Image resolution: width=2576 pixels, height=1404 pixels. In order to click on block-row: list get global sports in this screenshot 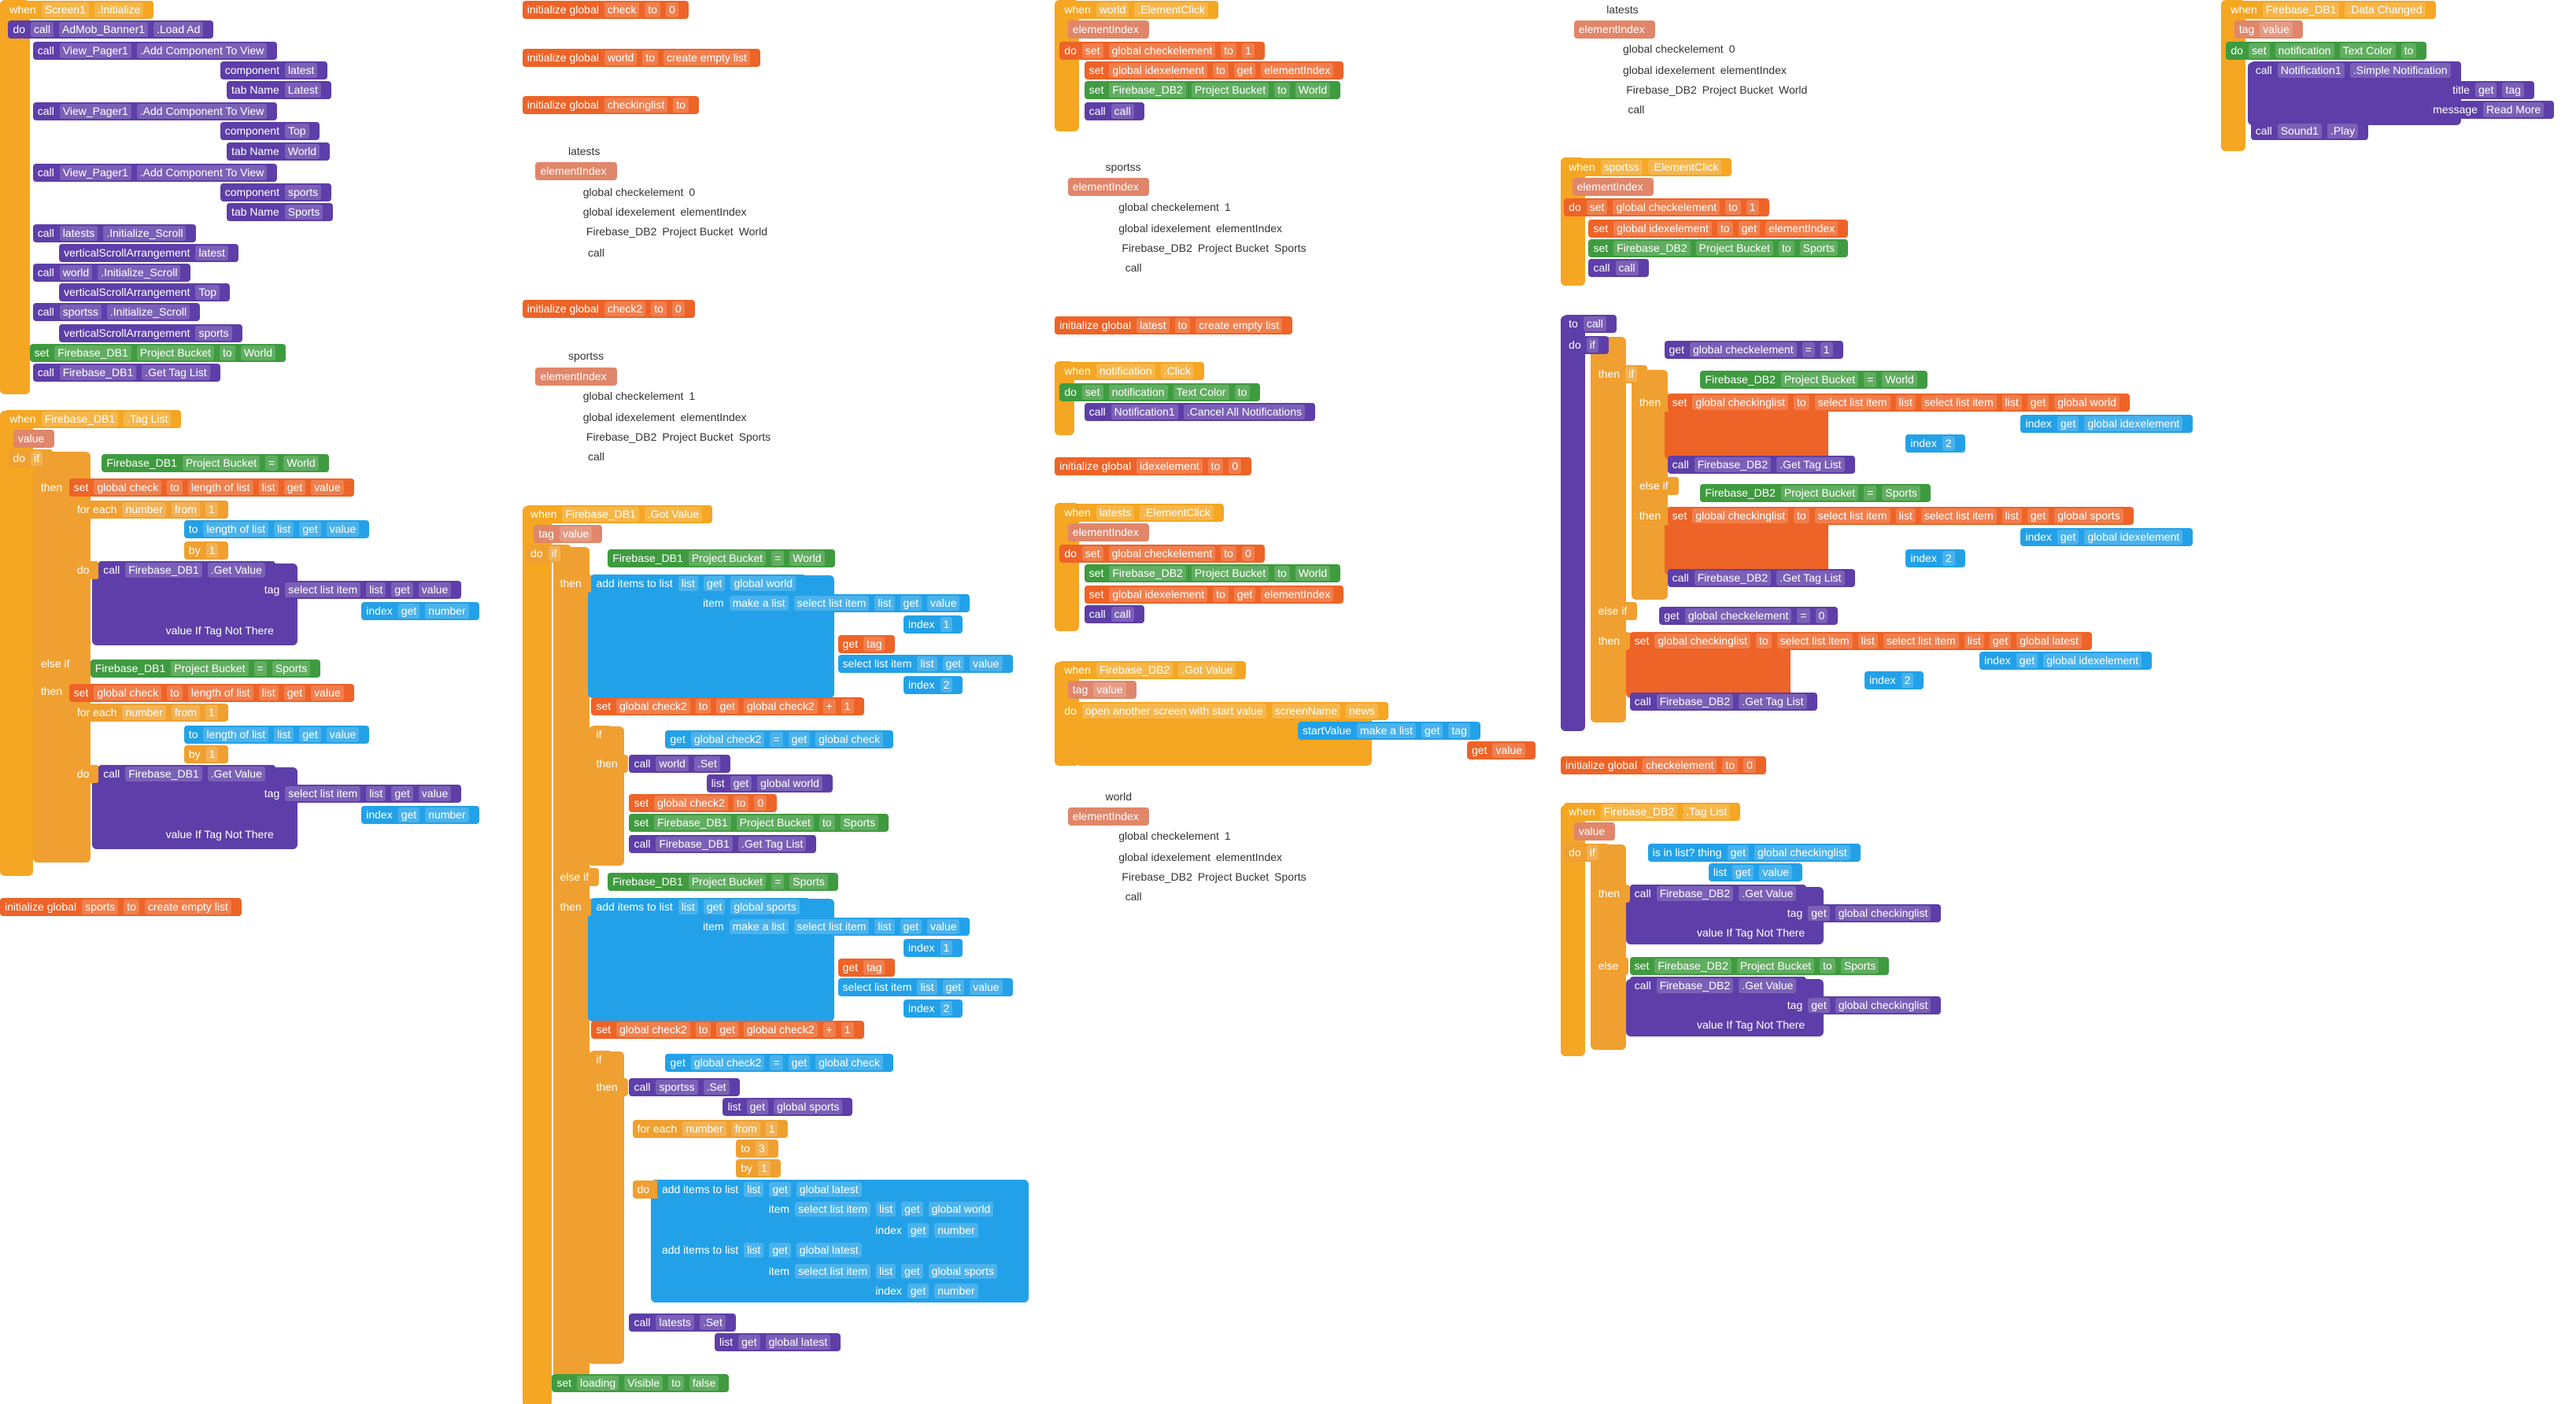, I will do `click(788, 1107)`.